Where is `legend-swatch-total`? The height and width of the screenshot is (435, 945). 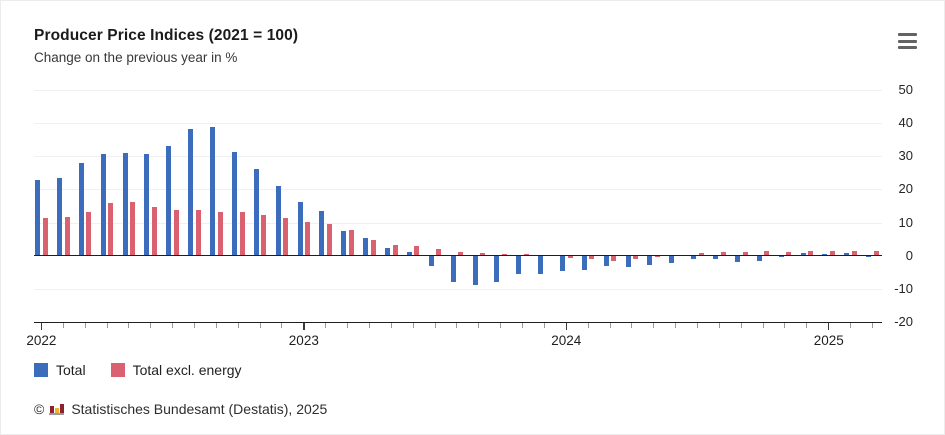 legend-swatch-total is located at coordinates (41, 370).